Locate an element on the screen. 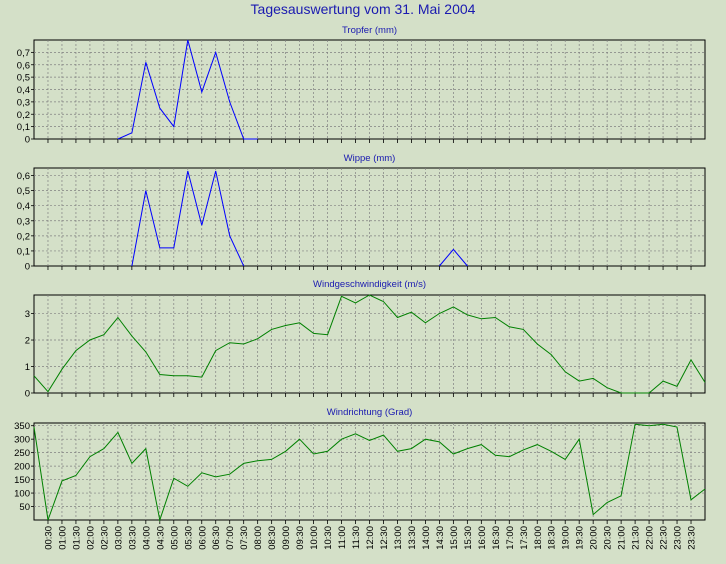 This screenshot has height=564, width=726. x-tick-label: 13:30 is located at coordinates (412, 538).